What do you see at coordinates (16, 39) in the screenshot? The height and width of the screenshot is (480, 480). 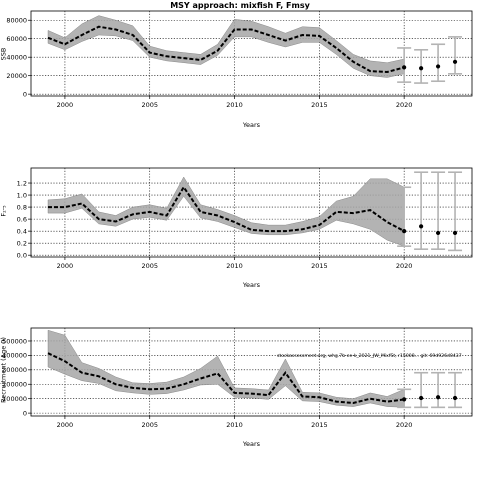 I see `chart-0-ytick-label-60000: 60000` at bounding box center [16, 39].